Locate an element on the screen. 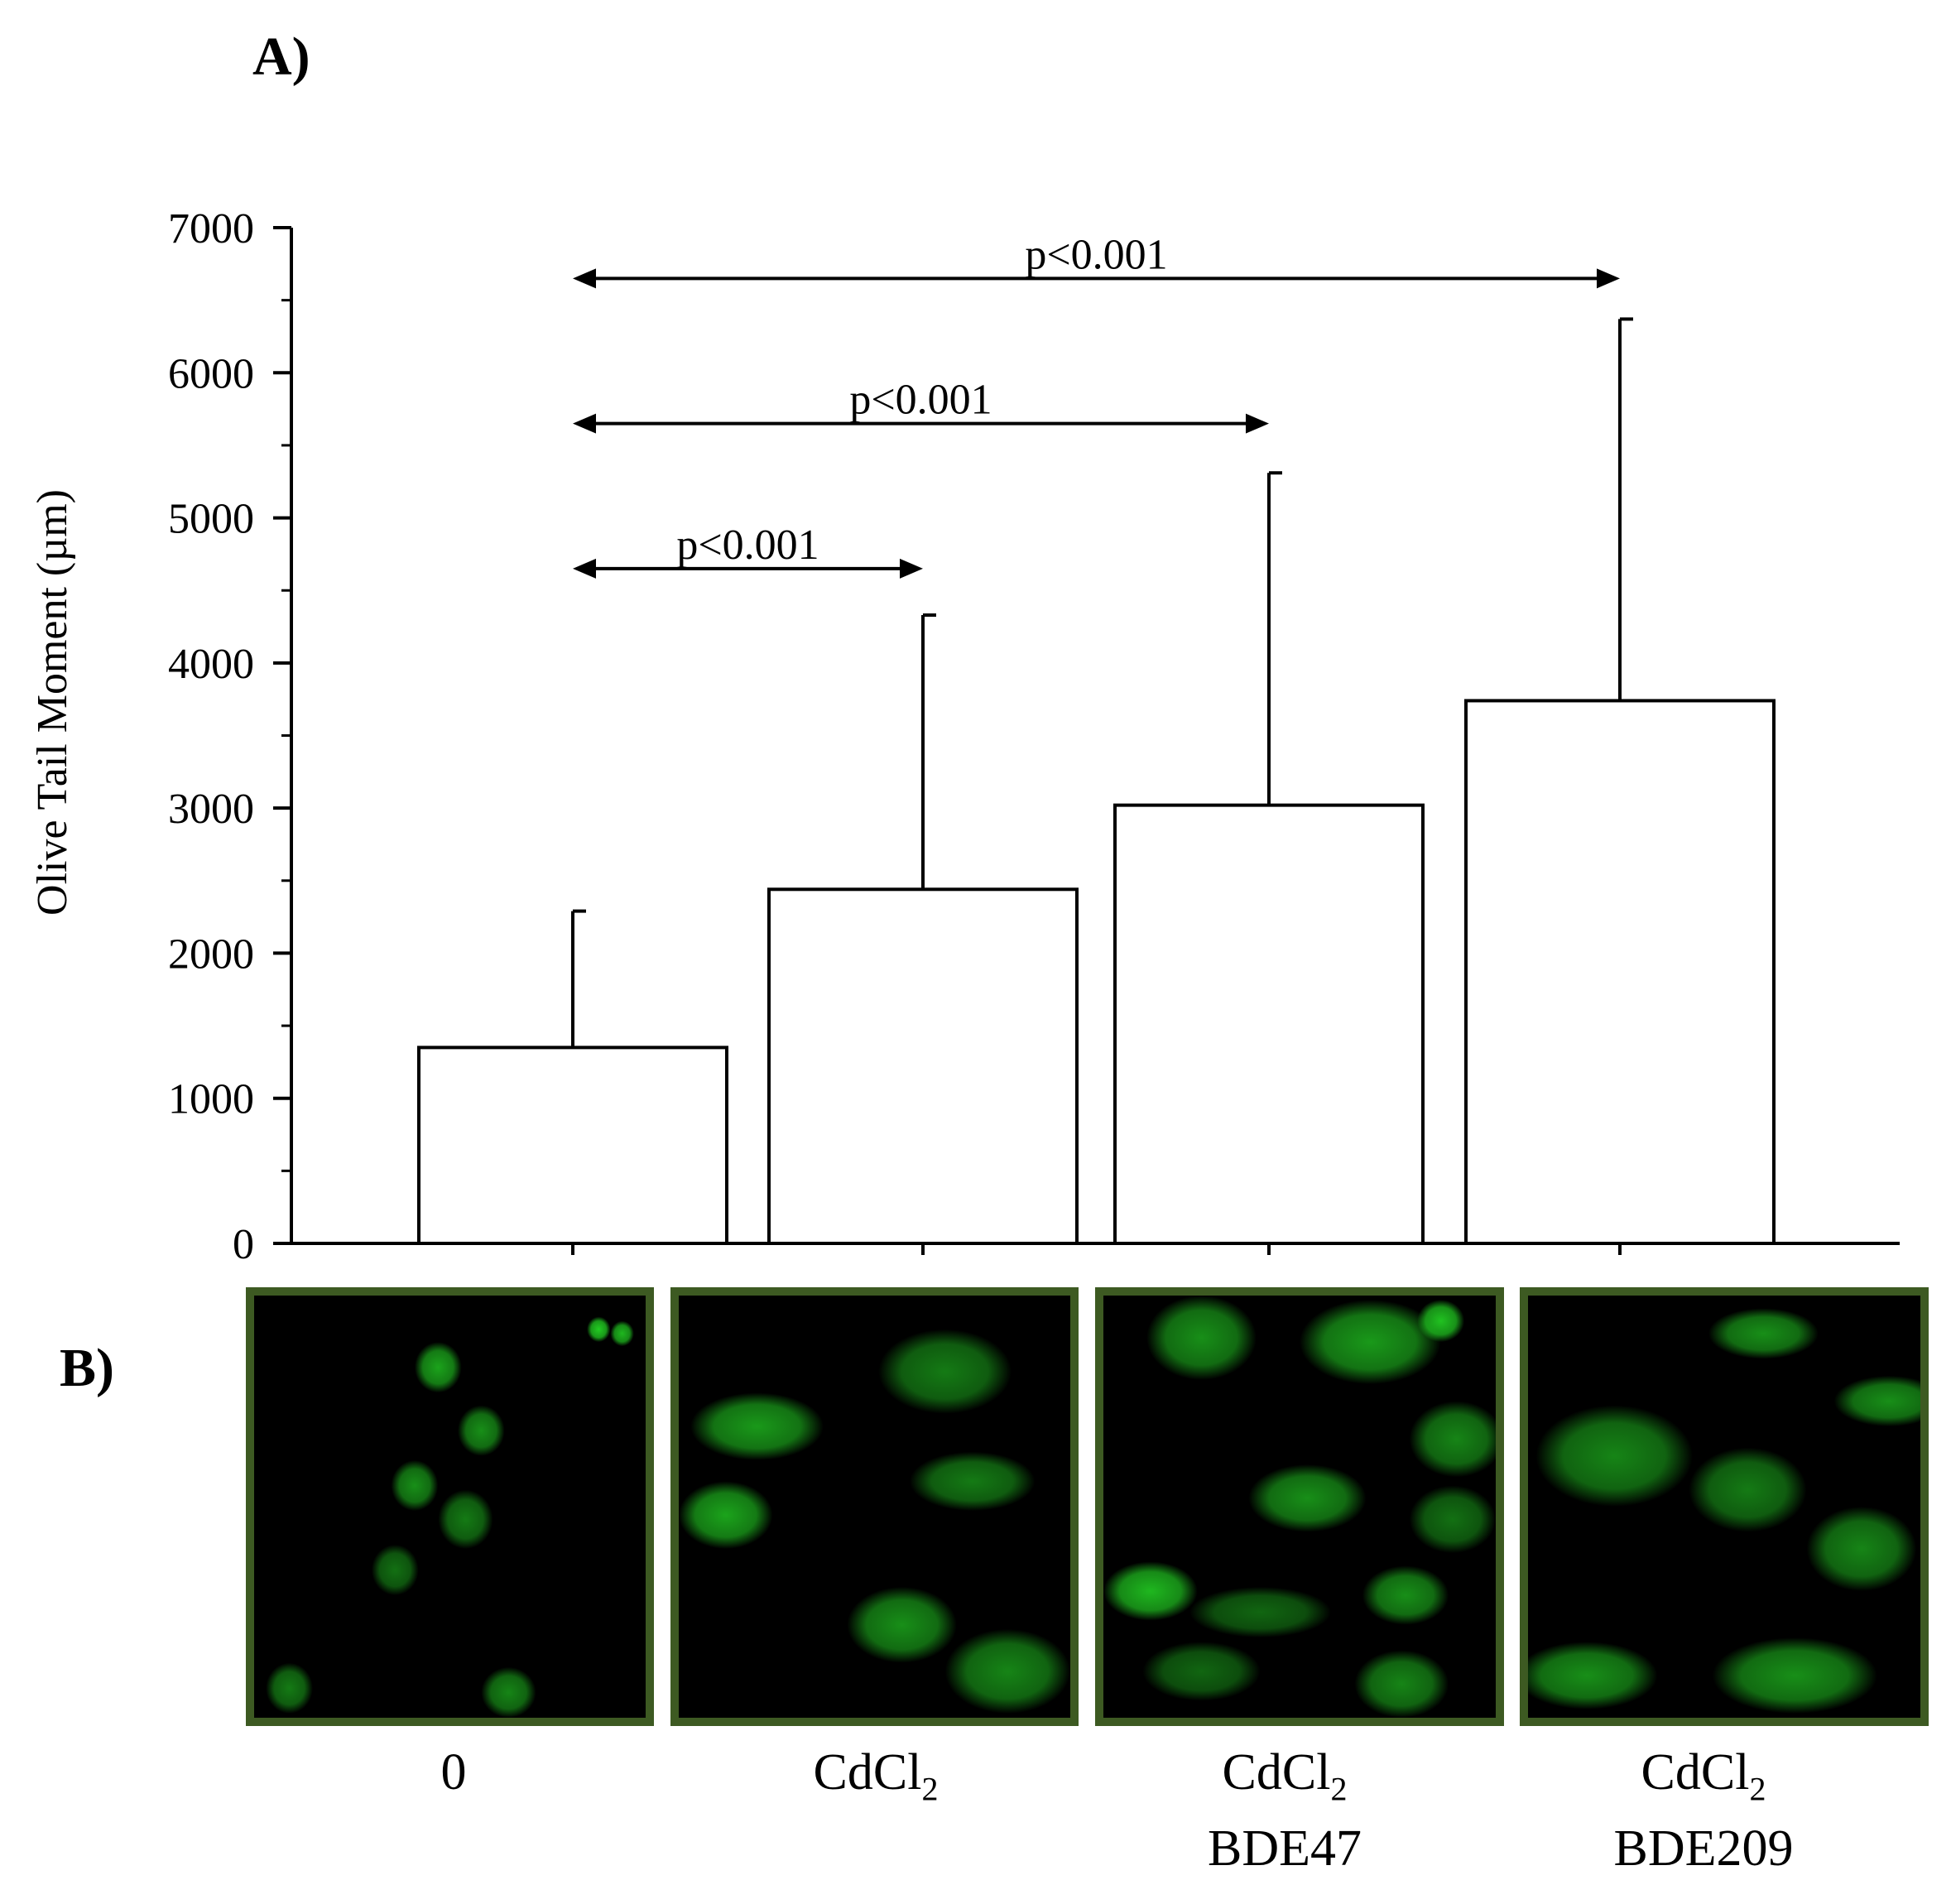  y-tick-label-1000: 1000 is located at coordinates (211, 1099).